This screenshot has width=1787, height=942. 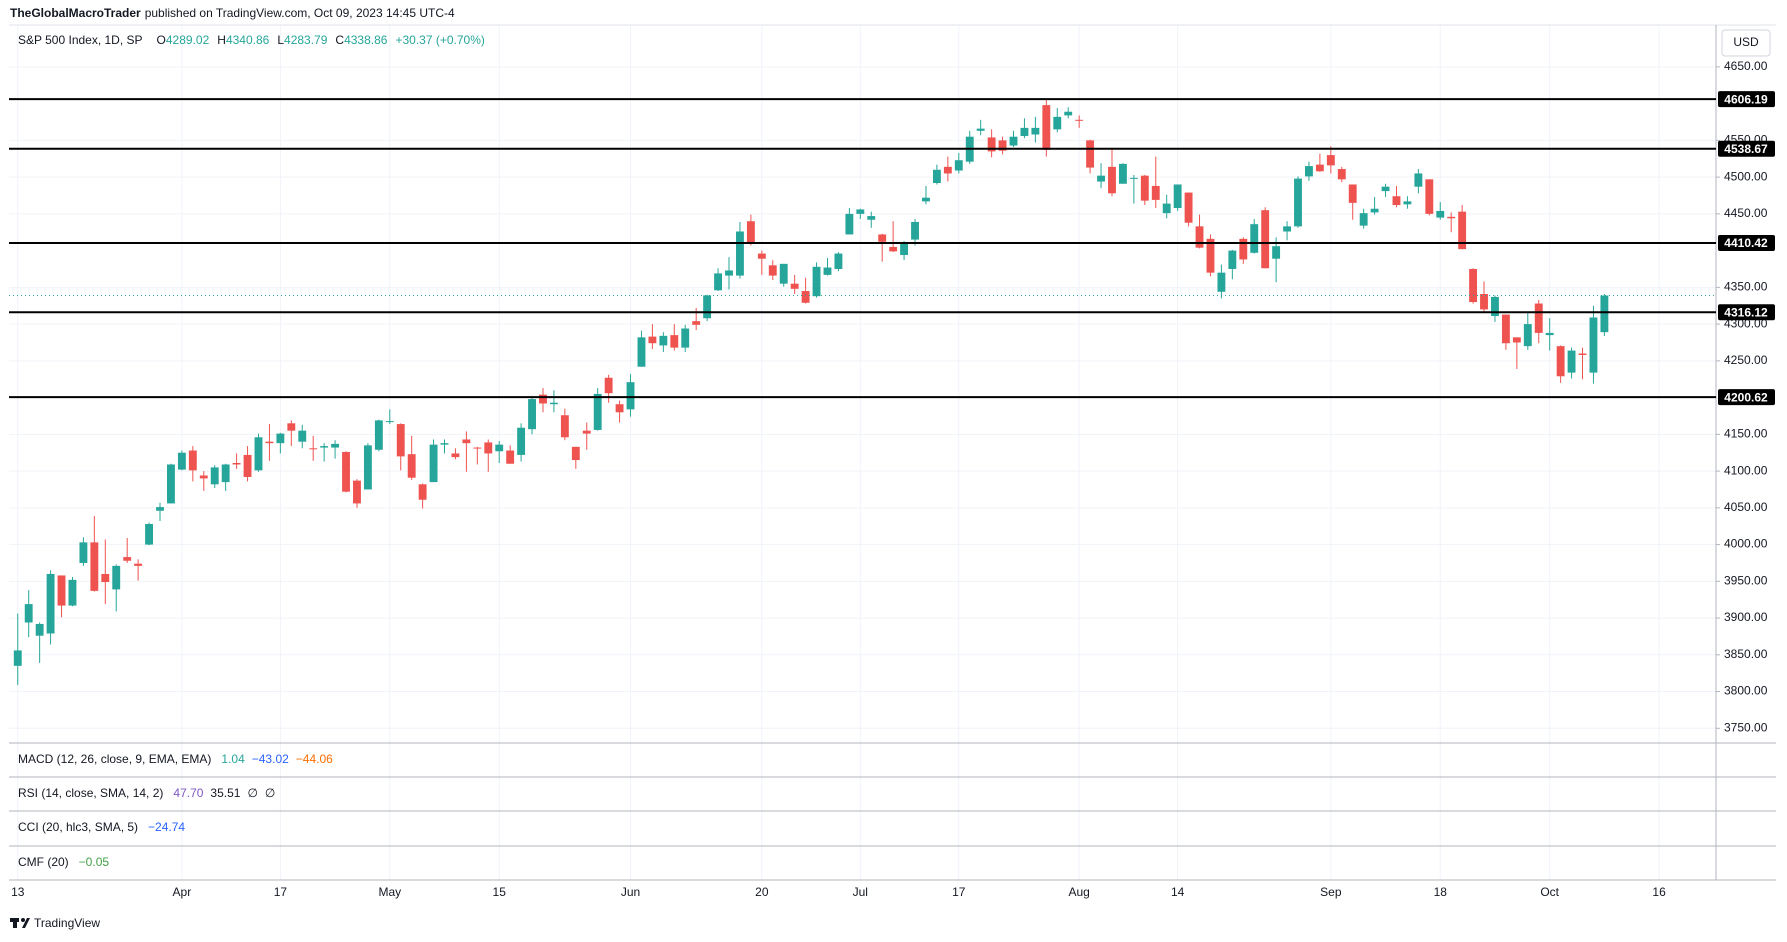 I want to click on x-tick-label: Oct, so click(x=1549, y=892).